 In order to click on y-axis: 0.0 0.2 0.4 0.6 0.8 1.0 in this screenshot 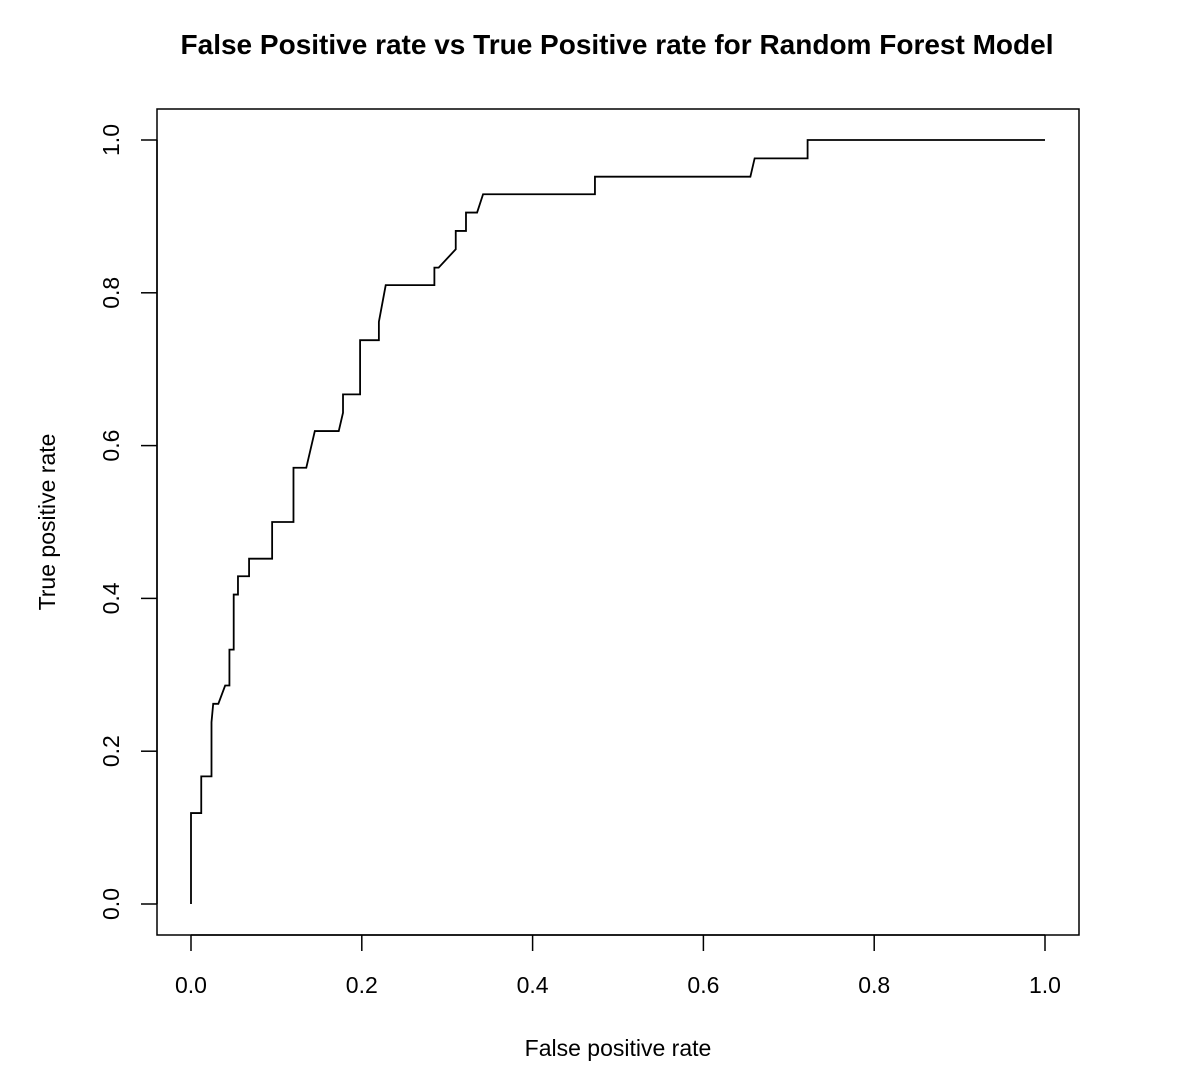, I will do `click(128, 522)`.